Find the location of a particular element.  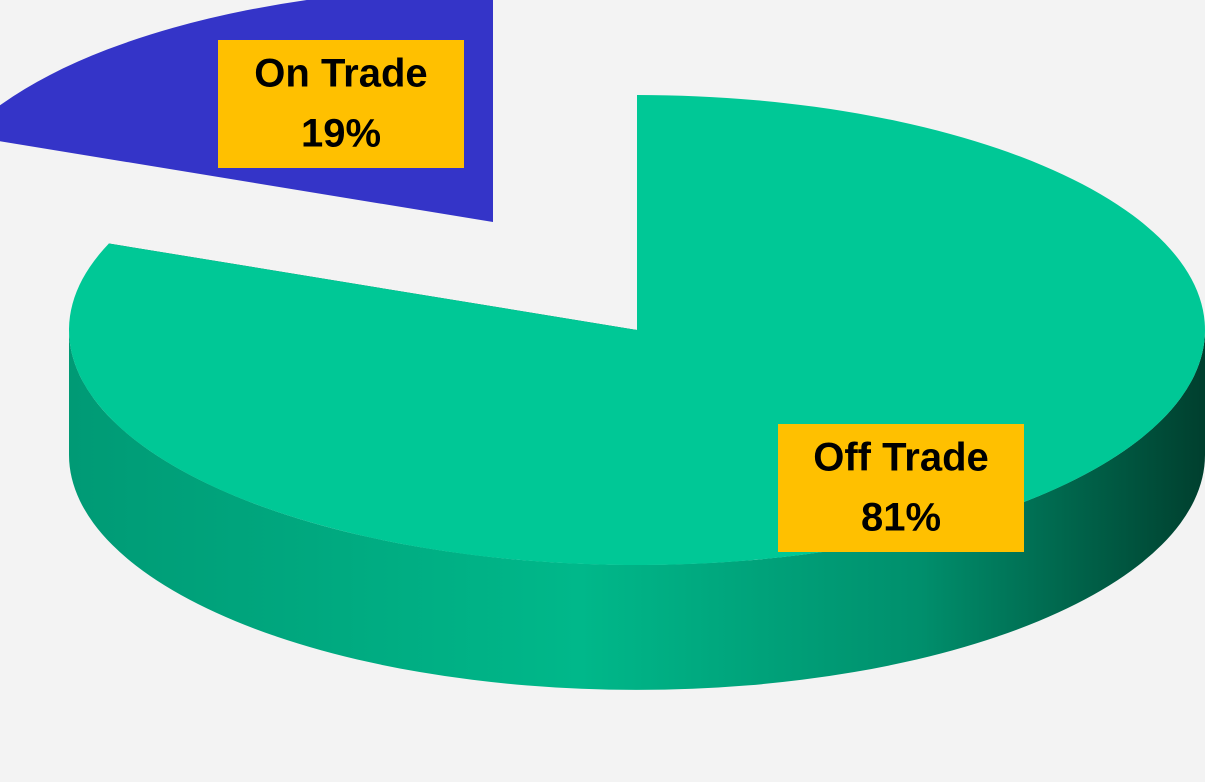

value-label: 81% is located at coordinates (901, 518).